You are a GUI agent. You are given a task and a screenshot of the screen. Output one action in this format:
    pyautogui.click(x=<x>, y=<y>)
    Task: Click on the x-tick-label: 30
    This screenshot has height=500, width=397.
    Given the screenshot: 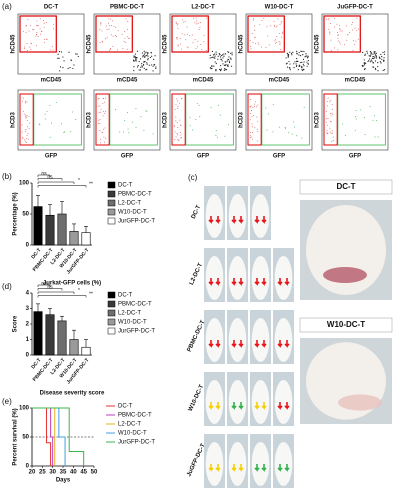 What is the action you would take?
    pyautogui.click(x=52, y=473)
    